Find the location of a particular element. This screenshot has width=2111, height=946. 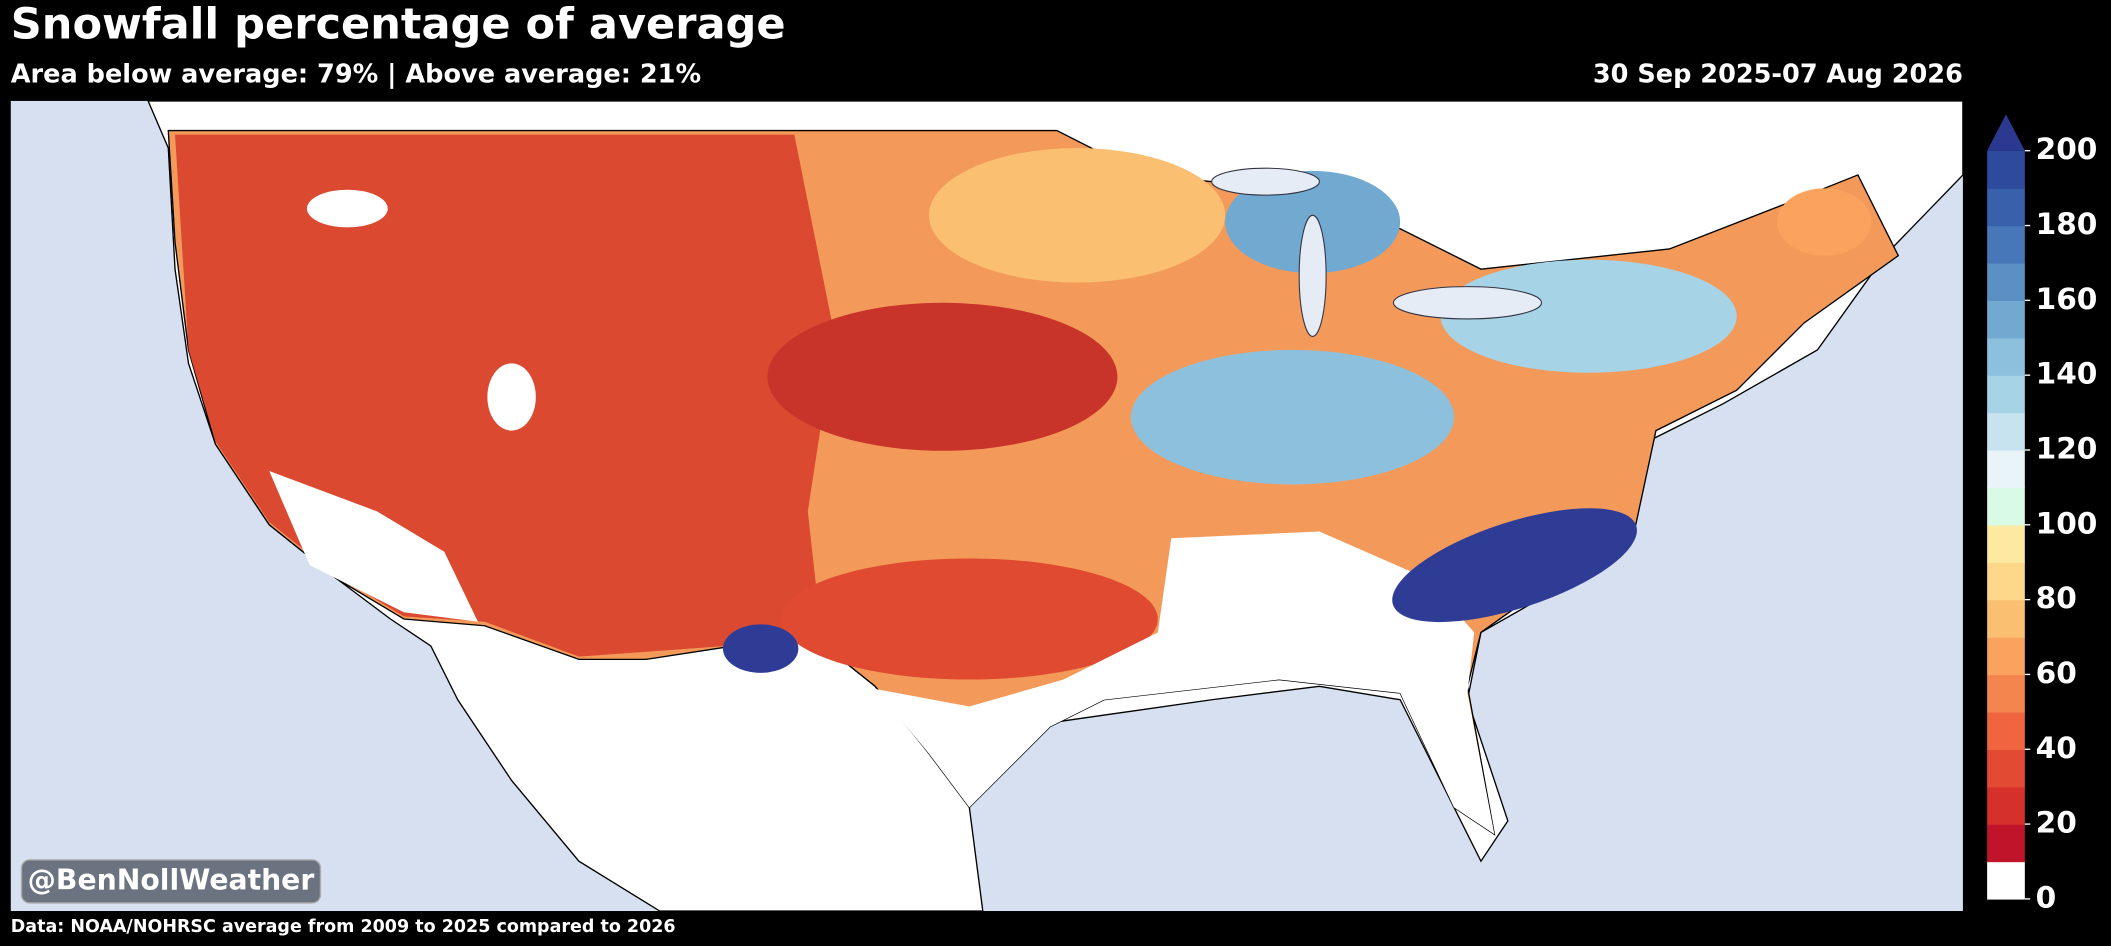

lake-erie is located at coordinates (1467, 303).